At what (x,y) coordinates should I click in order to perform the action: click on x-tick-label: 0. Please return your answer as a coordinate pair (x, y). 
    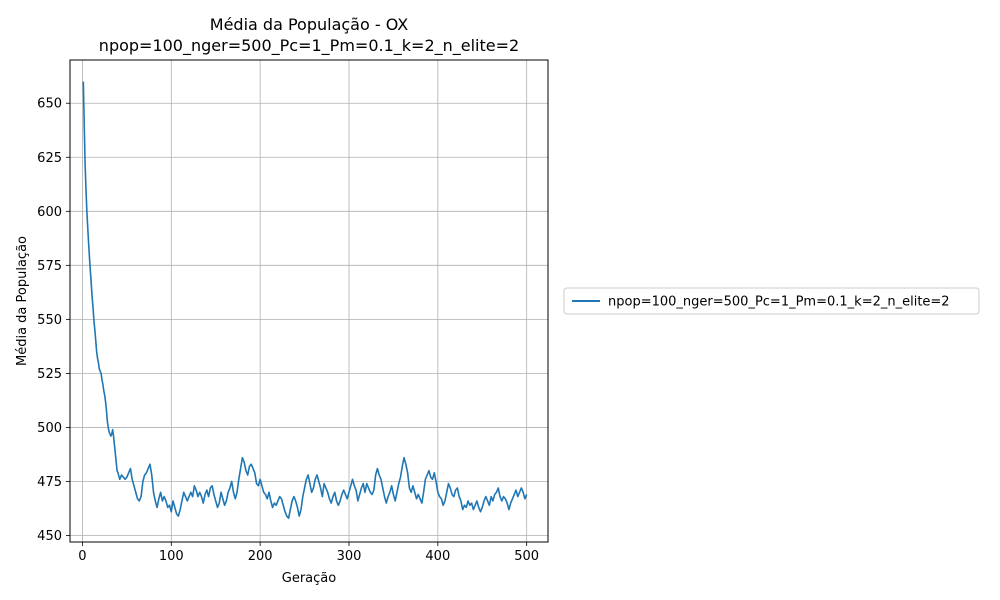
    Looking at the image, I should click on (82, 556).